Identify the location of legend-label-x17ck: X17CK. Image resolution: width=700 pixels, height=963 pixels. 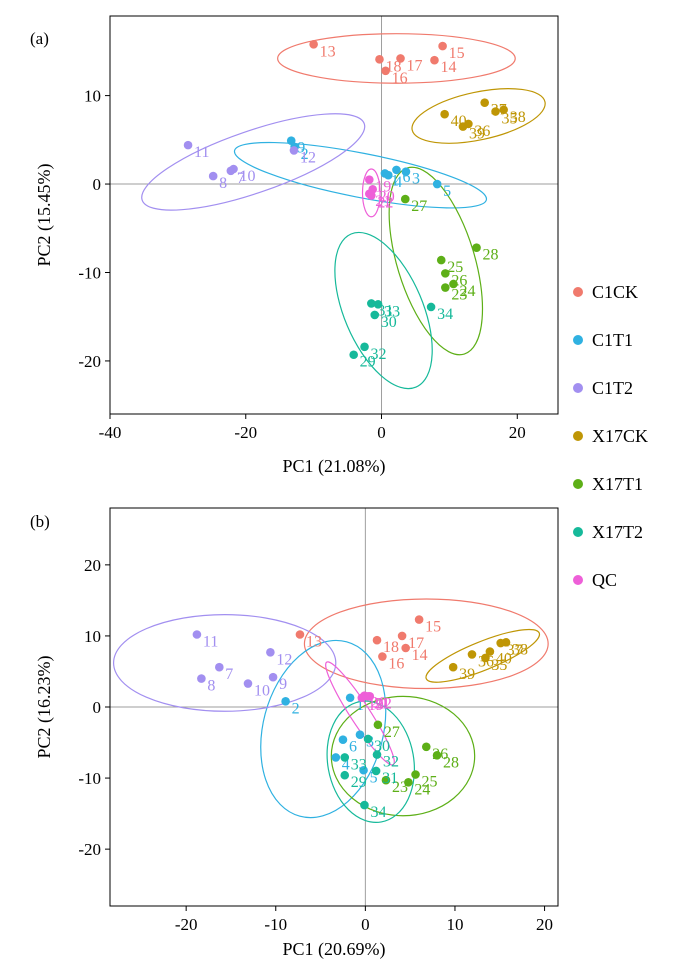
(620, 436).